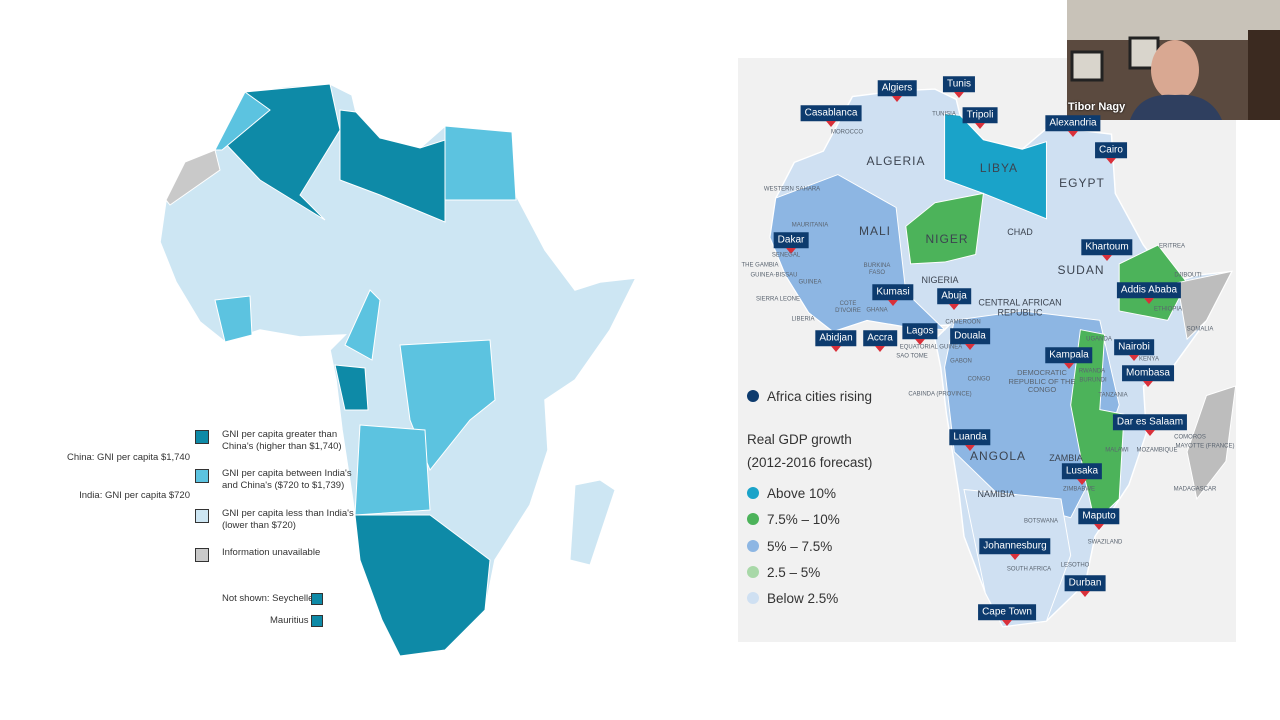 Image resolution: width=1280 pixels, height=720 pixels. I want to click on threshold-label: India: GNI per capita $720, so click(134, 495).